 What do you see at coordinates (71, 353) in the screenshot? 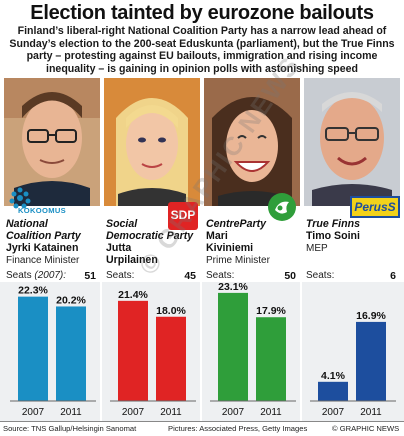
I see `bar-1-2011` at bounding box center [71, 353].